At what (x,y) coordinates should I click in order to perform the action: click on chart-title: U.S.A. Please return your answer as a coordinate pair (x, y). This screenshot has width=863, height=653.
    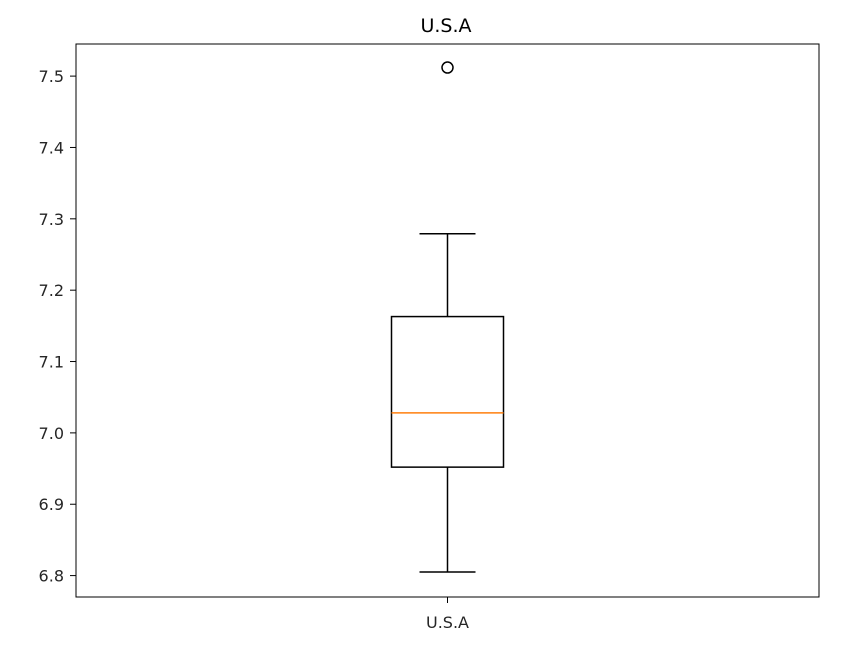
    Looking at the image, I should click on (445, 26).